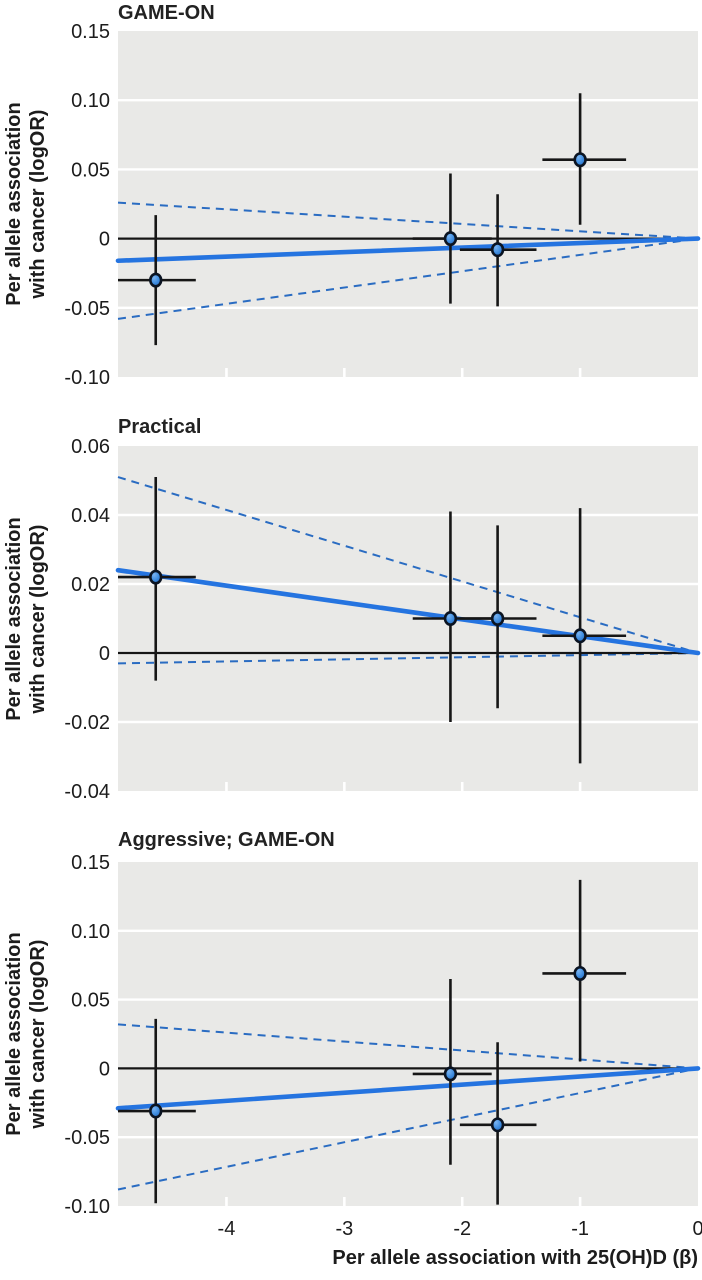 Image resolution: width=702 pixels, height=1280 pixels. What do you see at coordinates (87, 723) in the screenshot?
I see `y-tick-label: -0.02` at bounding box center [87, 723].